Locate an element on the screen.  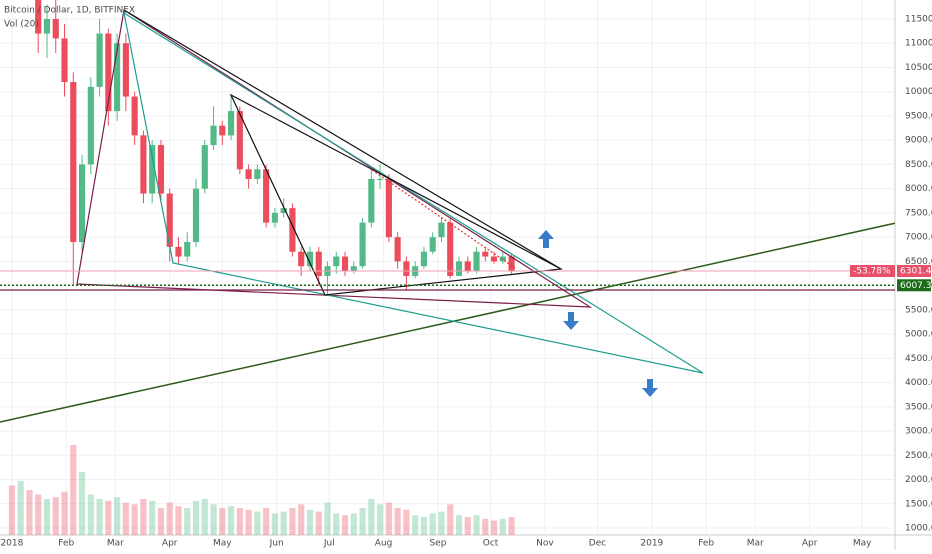
x-tick-label: Jul is located at coordinates (329, 544).